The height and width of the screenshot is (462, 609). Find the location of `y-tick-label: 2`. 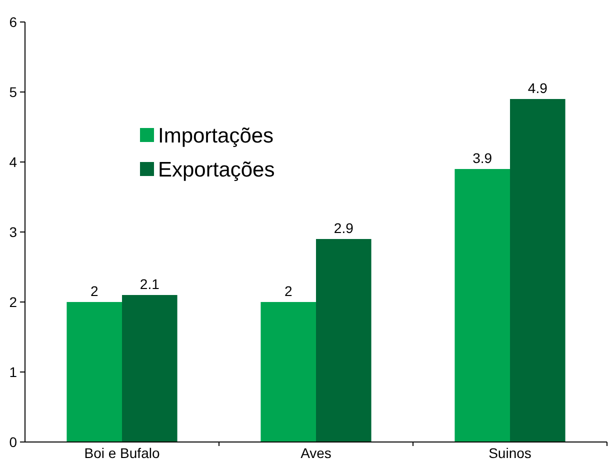

y-tick-label: 2 is located at coordinates (13, 302).